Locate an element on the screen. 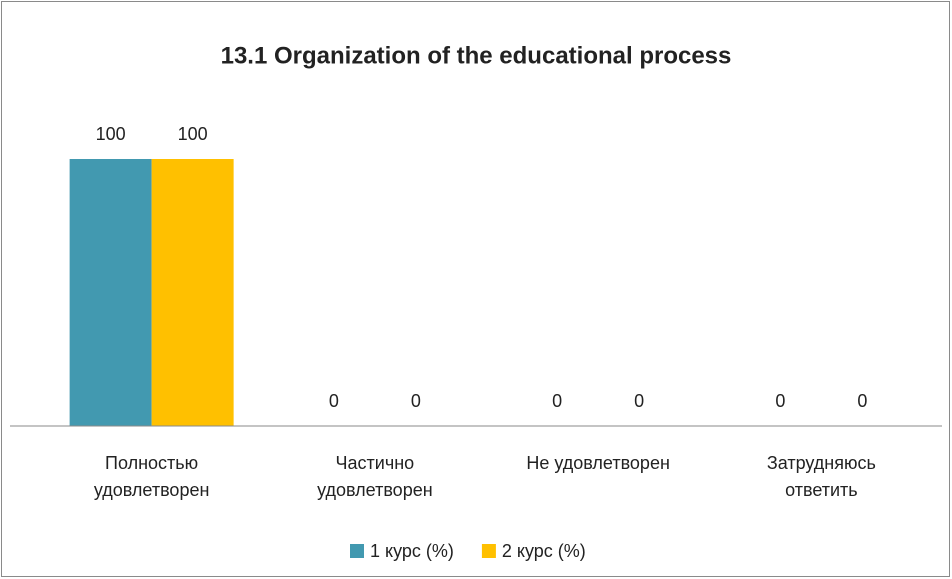  x-tick-label: Частично удовлетворен is located at coordinates (375, 476).